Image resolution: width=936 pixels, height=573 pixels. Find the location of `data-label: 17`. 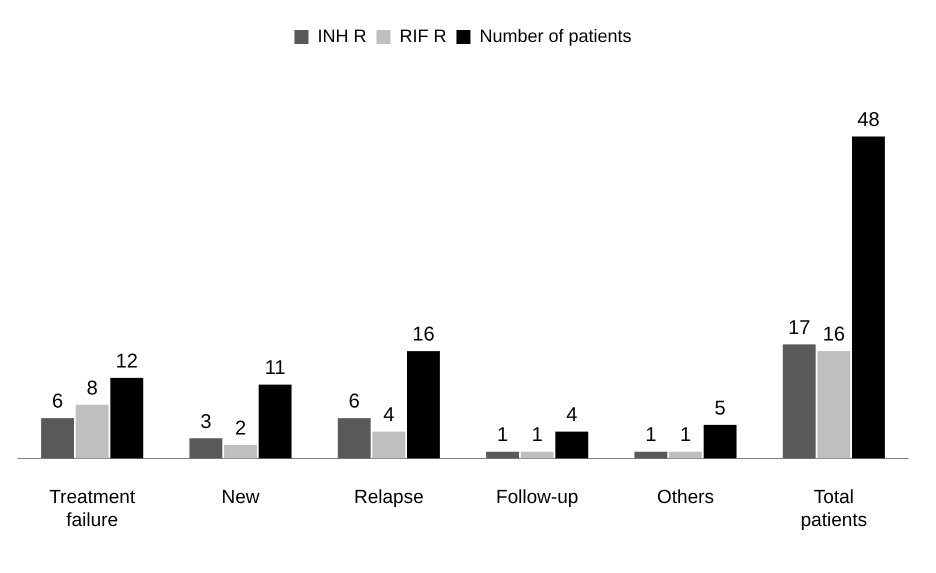

data-label: 17 is located at coordinates (799, 327).